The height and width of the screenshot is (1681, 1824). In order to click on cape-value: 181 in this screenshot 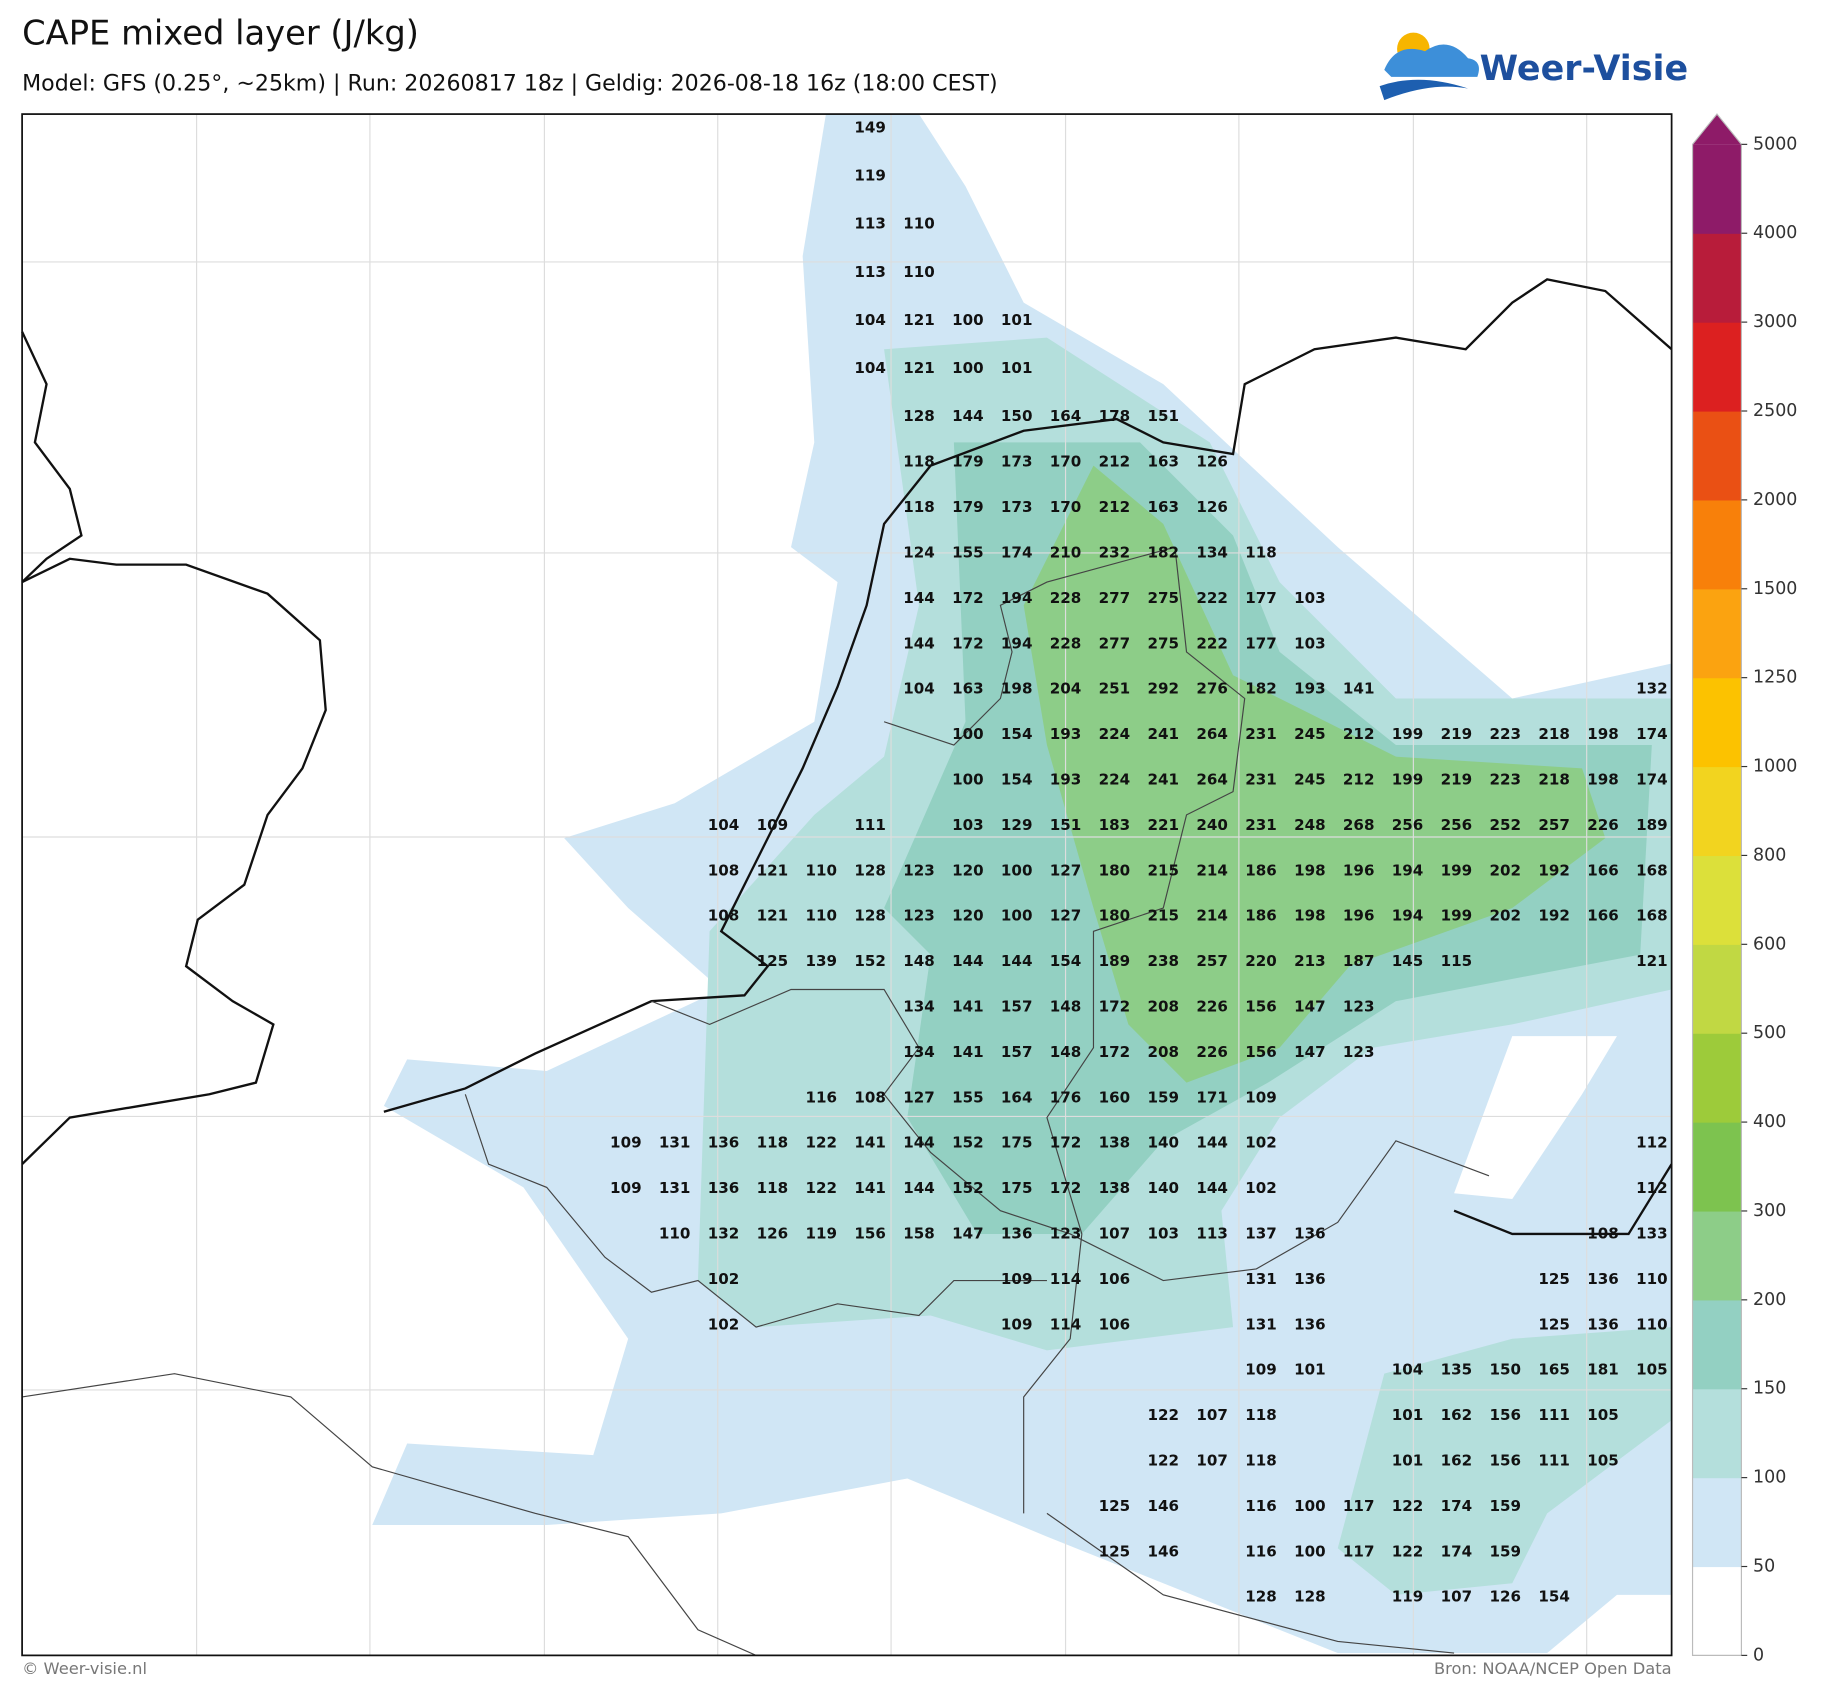, I will do `click(1603, 1370)`.